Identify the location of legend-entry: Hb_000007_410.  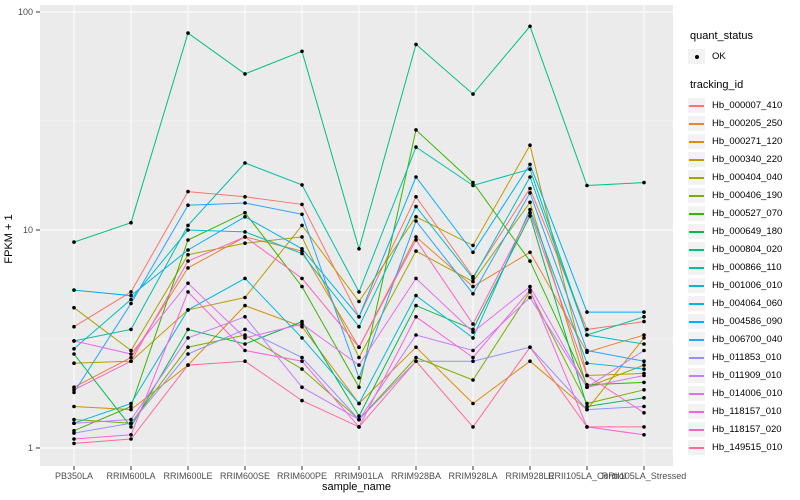
(744, 105).